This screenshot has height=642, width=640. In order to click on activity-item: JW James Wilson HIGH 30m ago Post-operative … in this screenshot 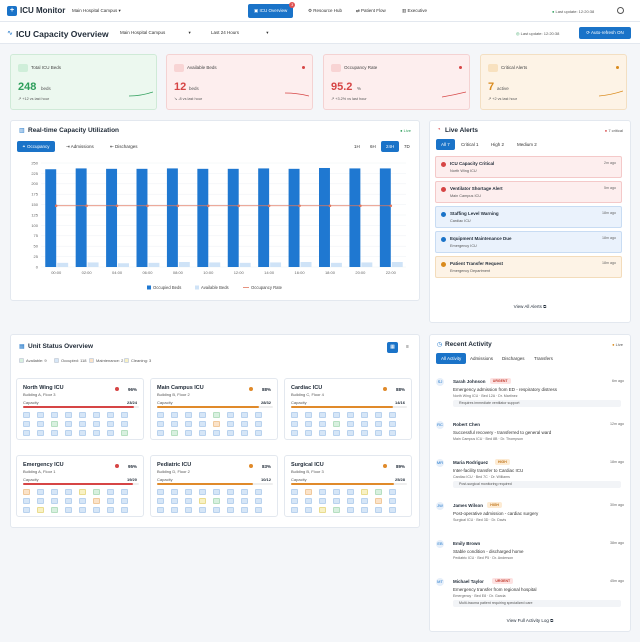, I will do `click(530, 515)`.